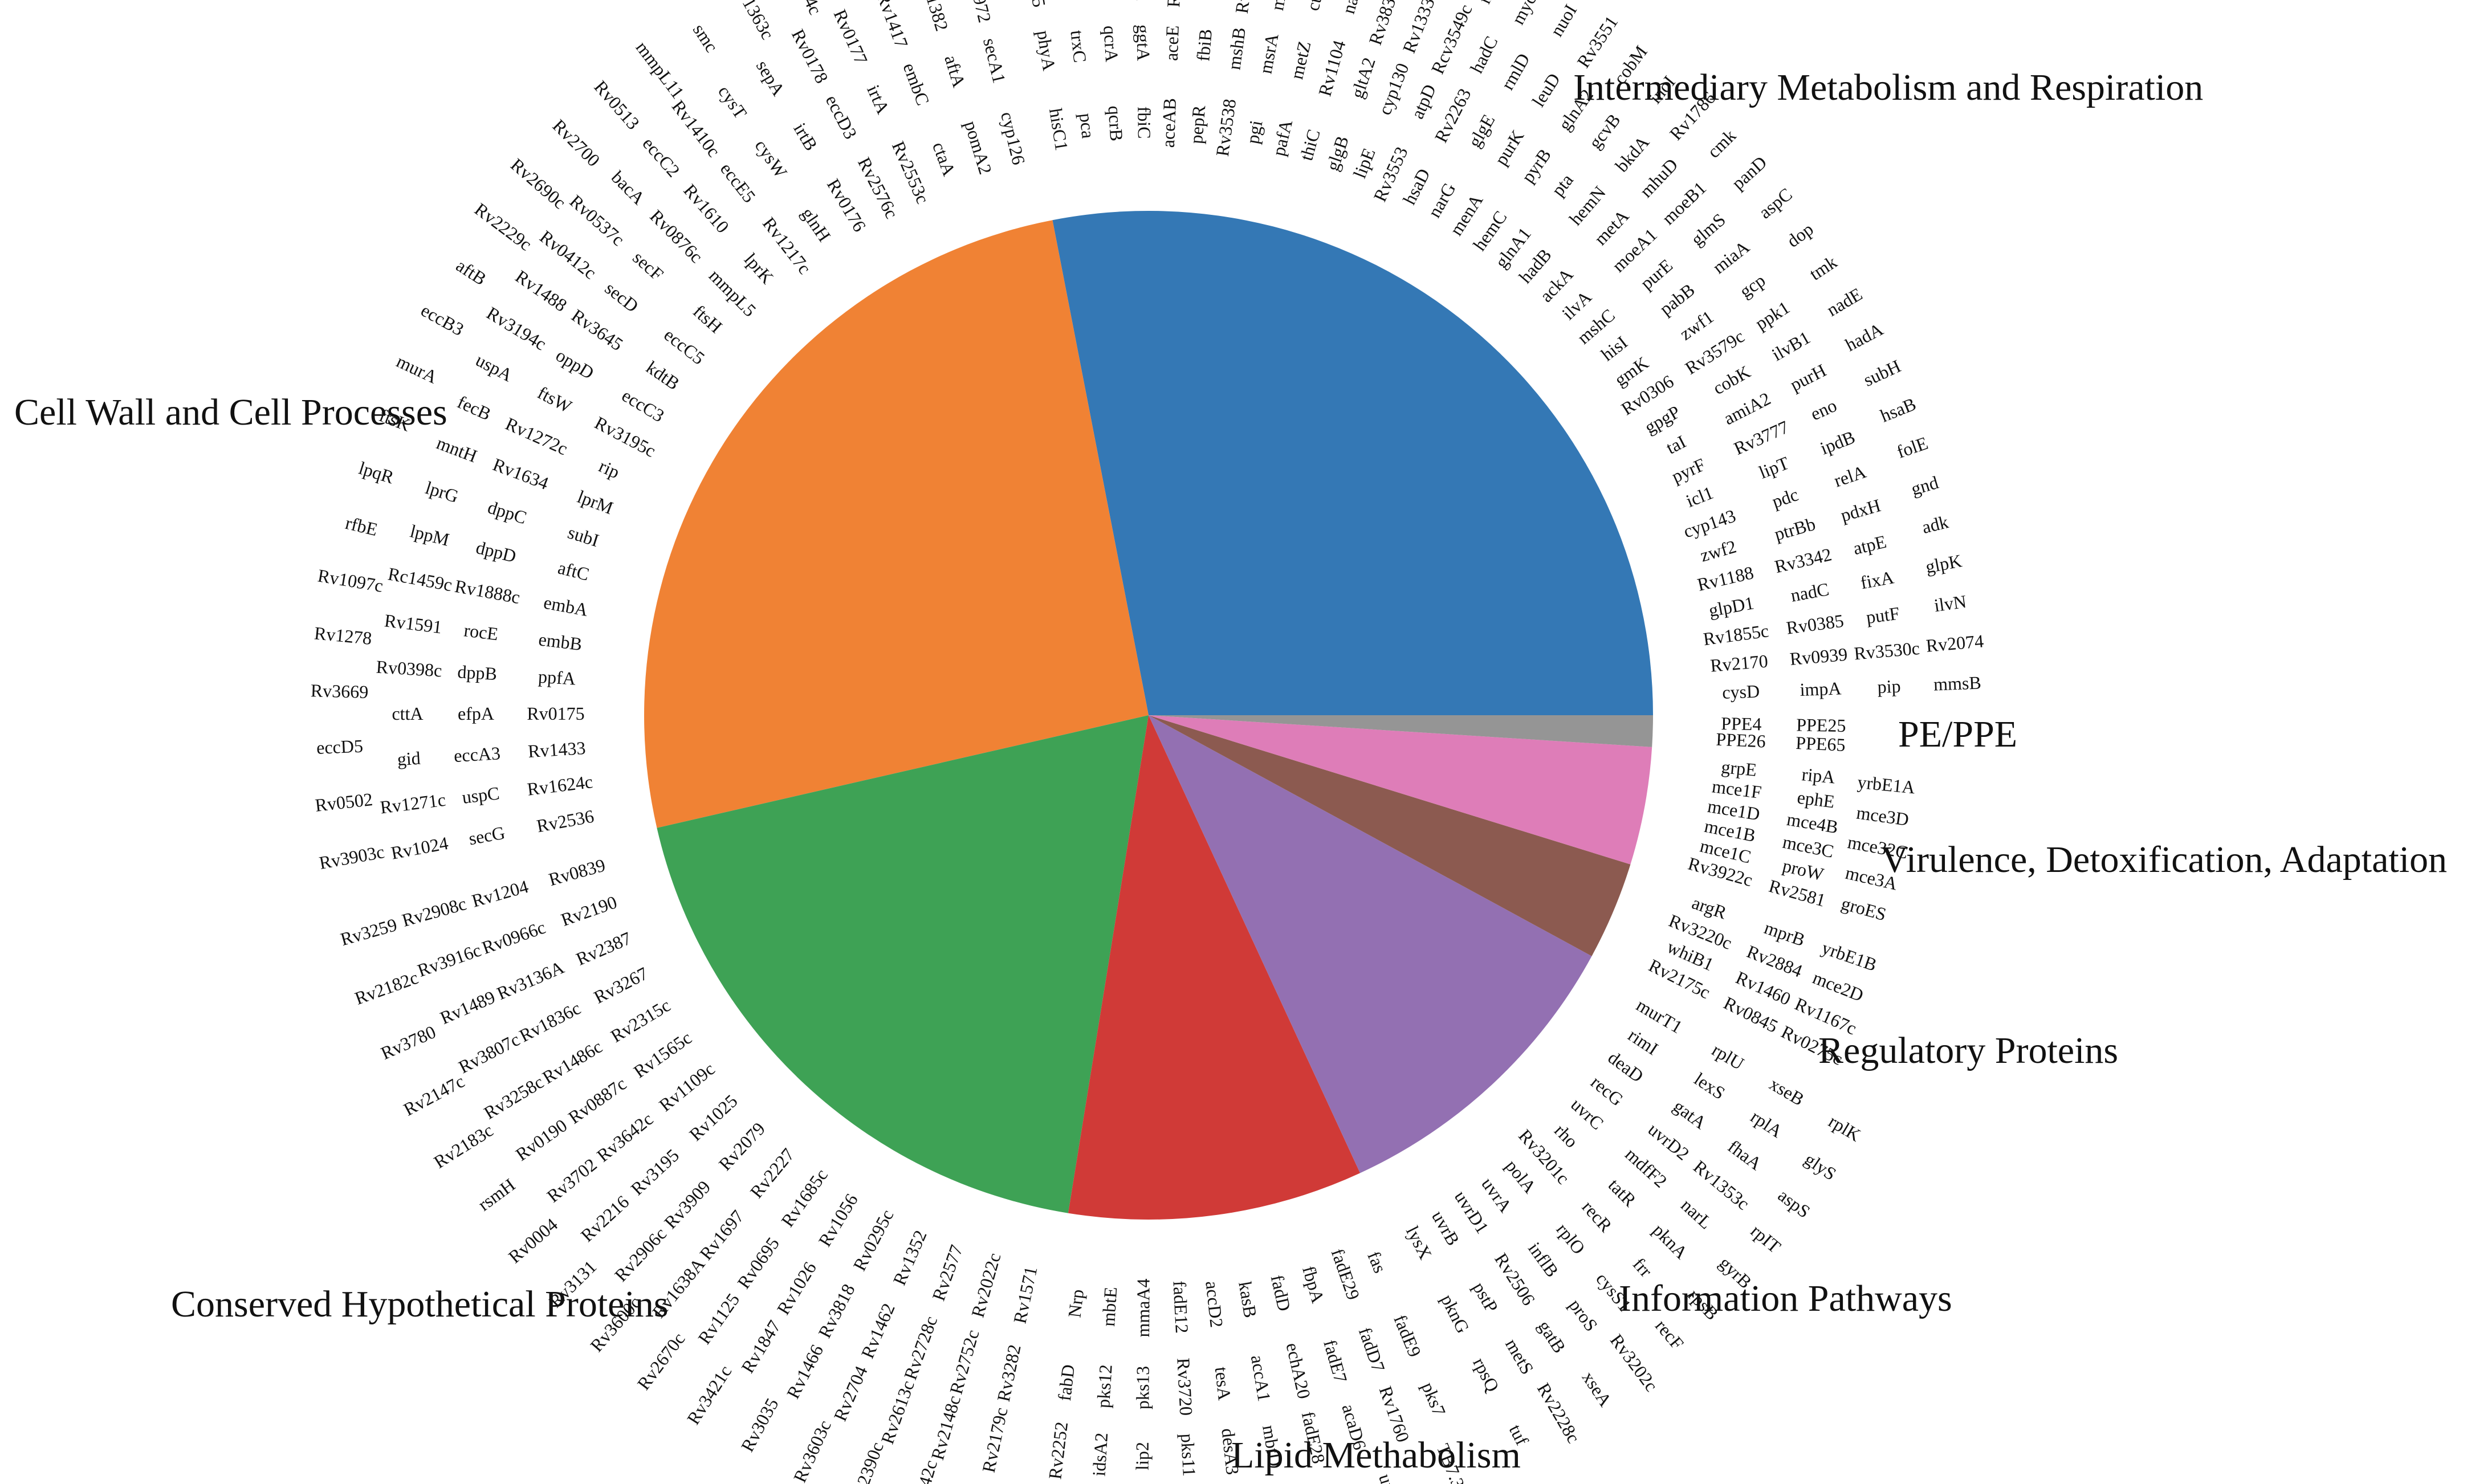  What do you see at coordinates (1078, 46) in the screenshot?
I see `gene-label: trxC` at bounding box center [1078, 46].